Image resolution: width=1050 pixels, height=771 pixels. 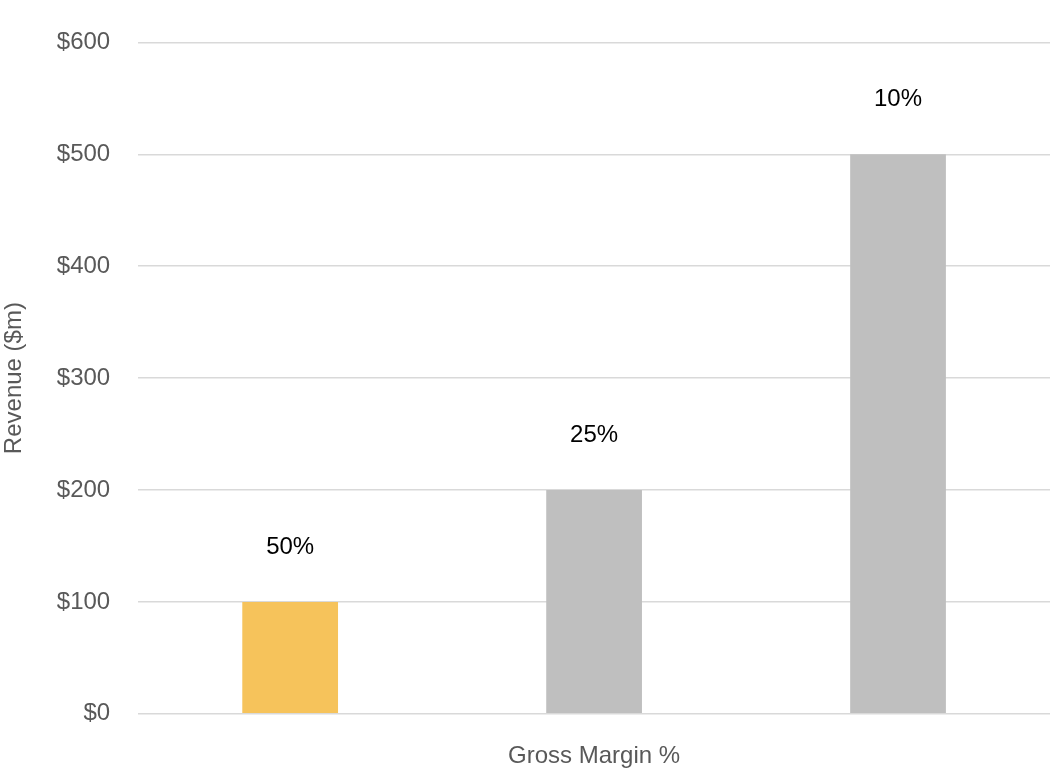 What do you see at coordinates (594, 433) in the screenshot?
I see `annotation: 25%` at bounding box center [594, 433].